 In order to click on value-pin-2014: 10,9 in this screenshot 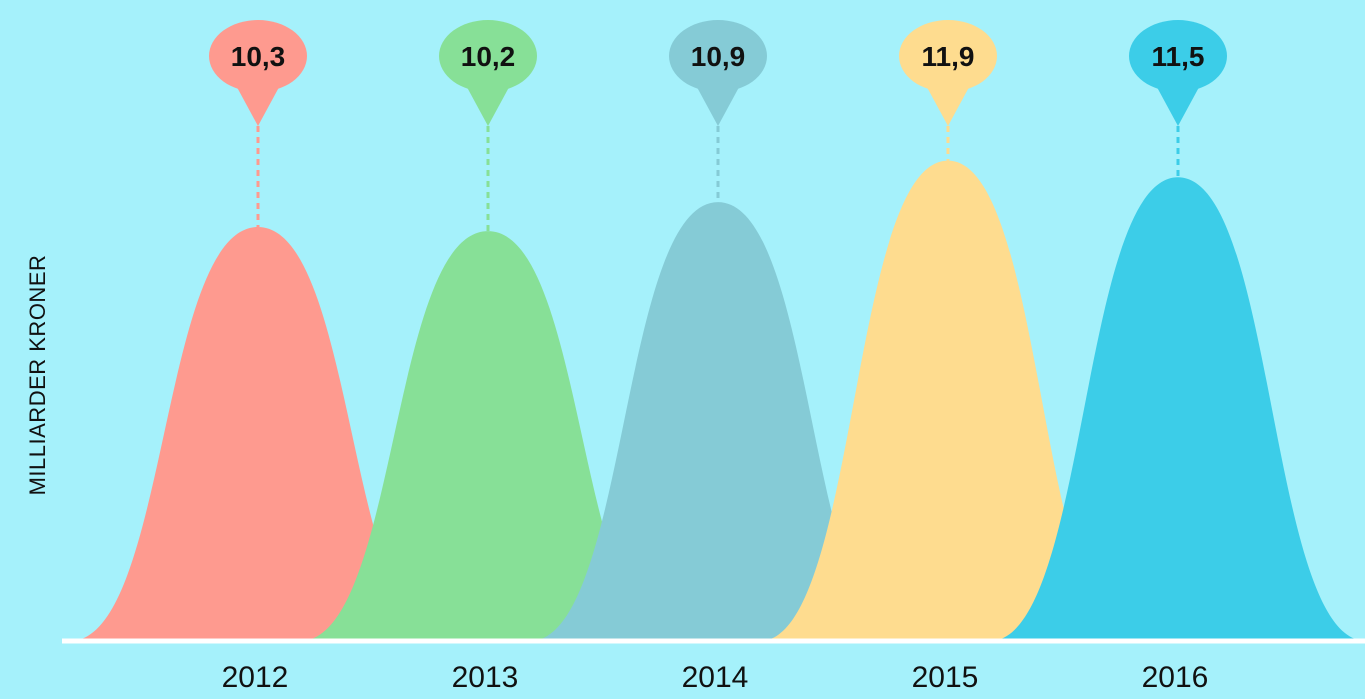, I will do `click(718, 73)`.